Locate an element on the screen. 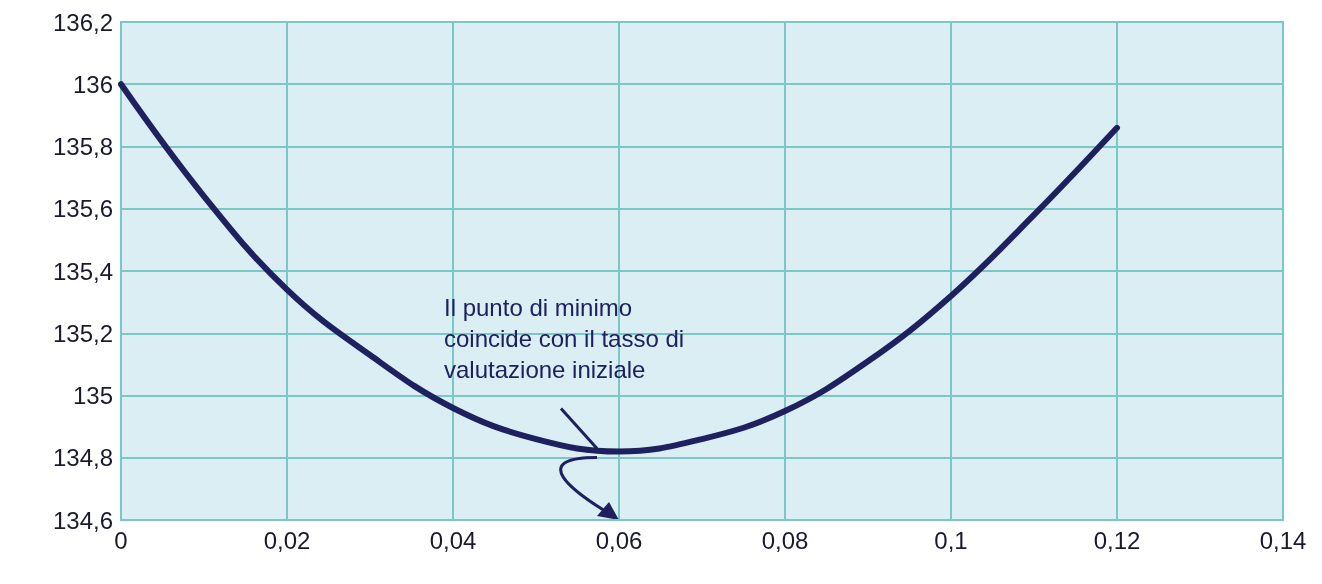 The height and width of the screenshot is (584, 1322). y-tick-label: 135,2 is located at coordinates (82, 333).